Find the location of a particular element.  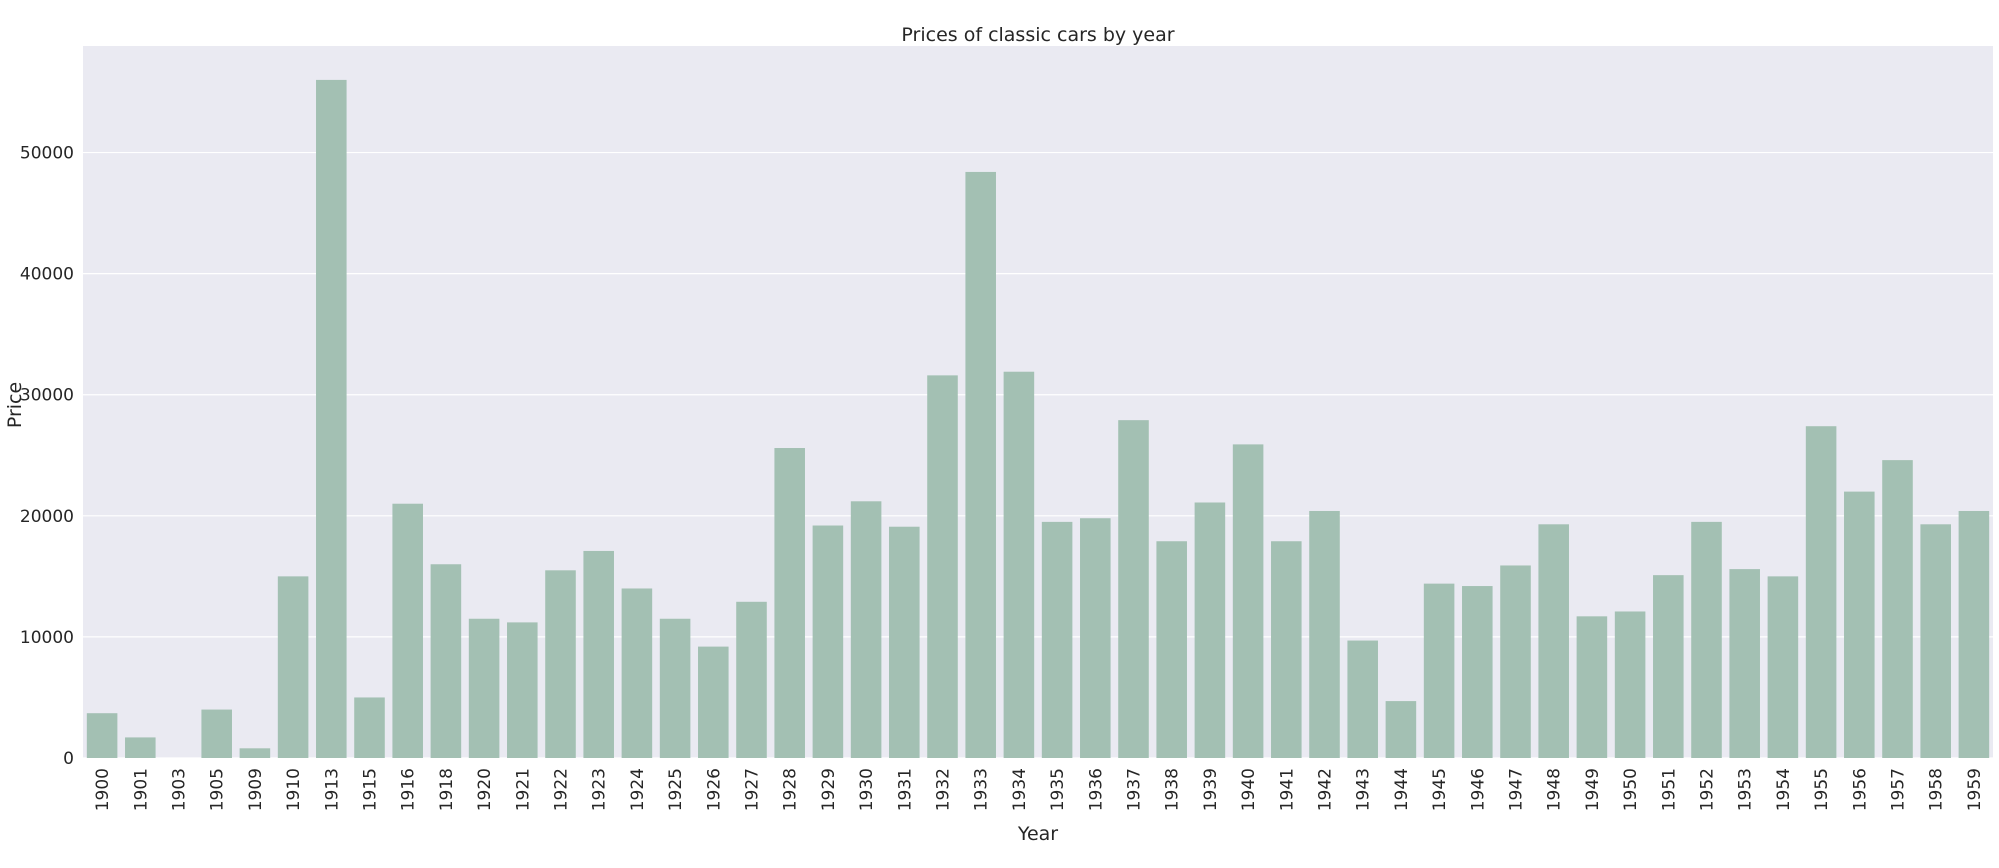

bar-1905 is located at coordinates (216, 733).